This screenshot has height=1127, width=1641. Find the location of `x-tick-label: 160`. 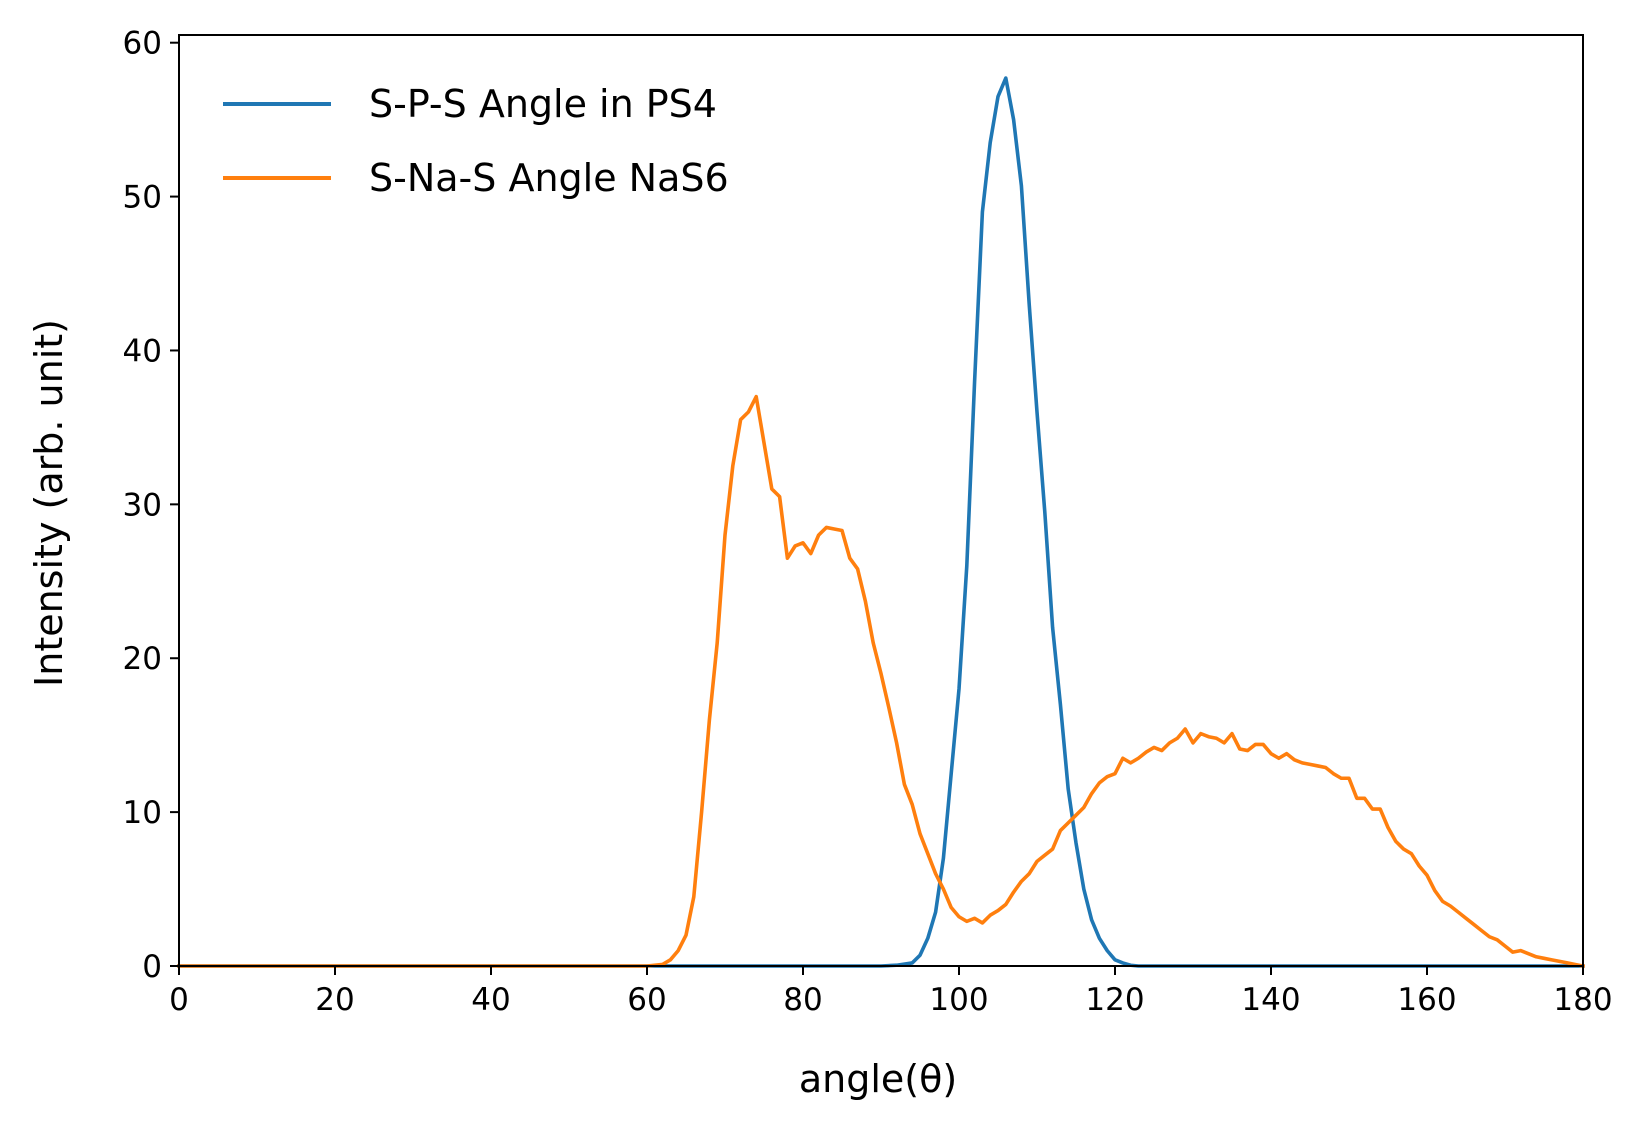

x-tick-label: 160 is located at coordinates (1426, 1000).